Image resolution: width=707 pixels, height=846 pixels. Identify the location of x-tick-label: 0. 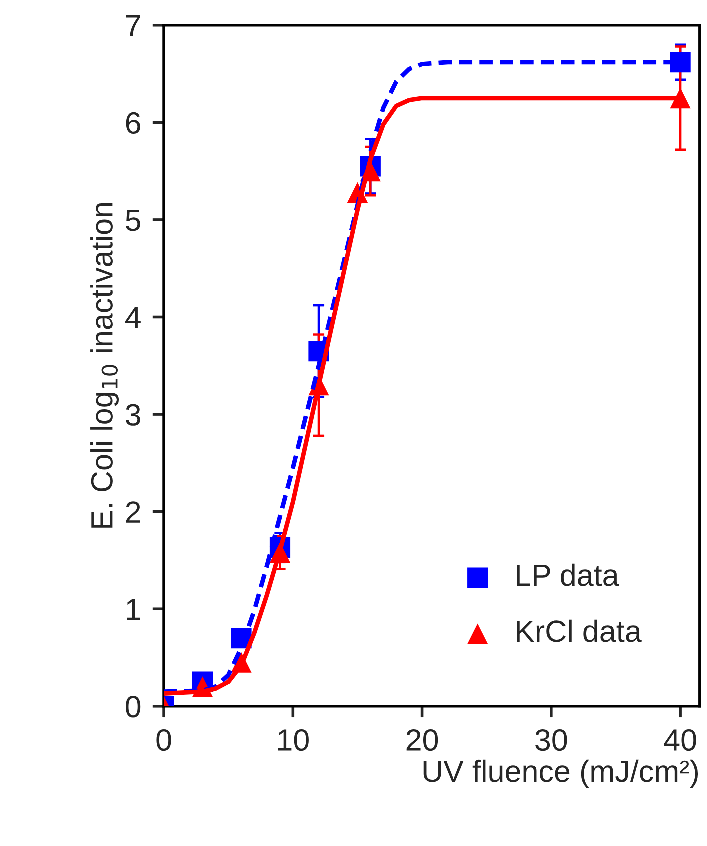
(164, 740).